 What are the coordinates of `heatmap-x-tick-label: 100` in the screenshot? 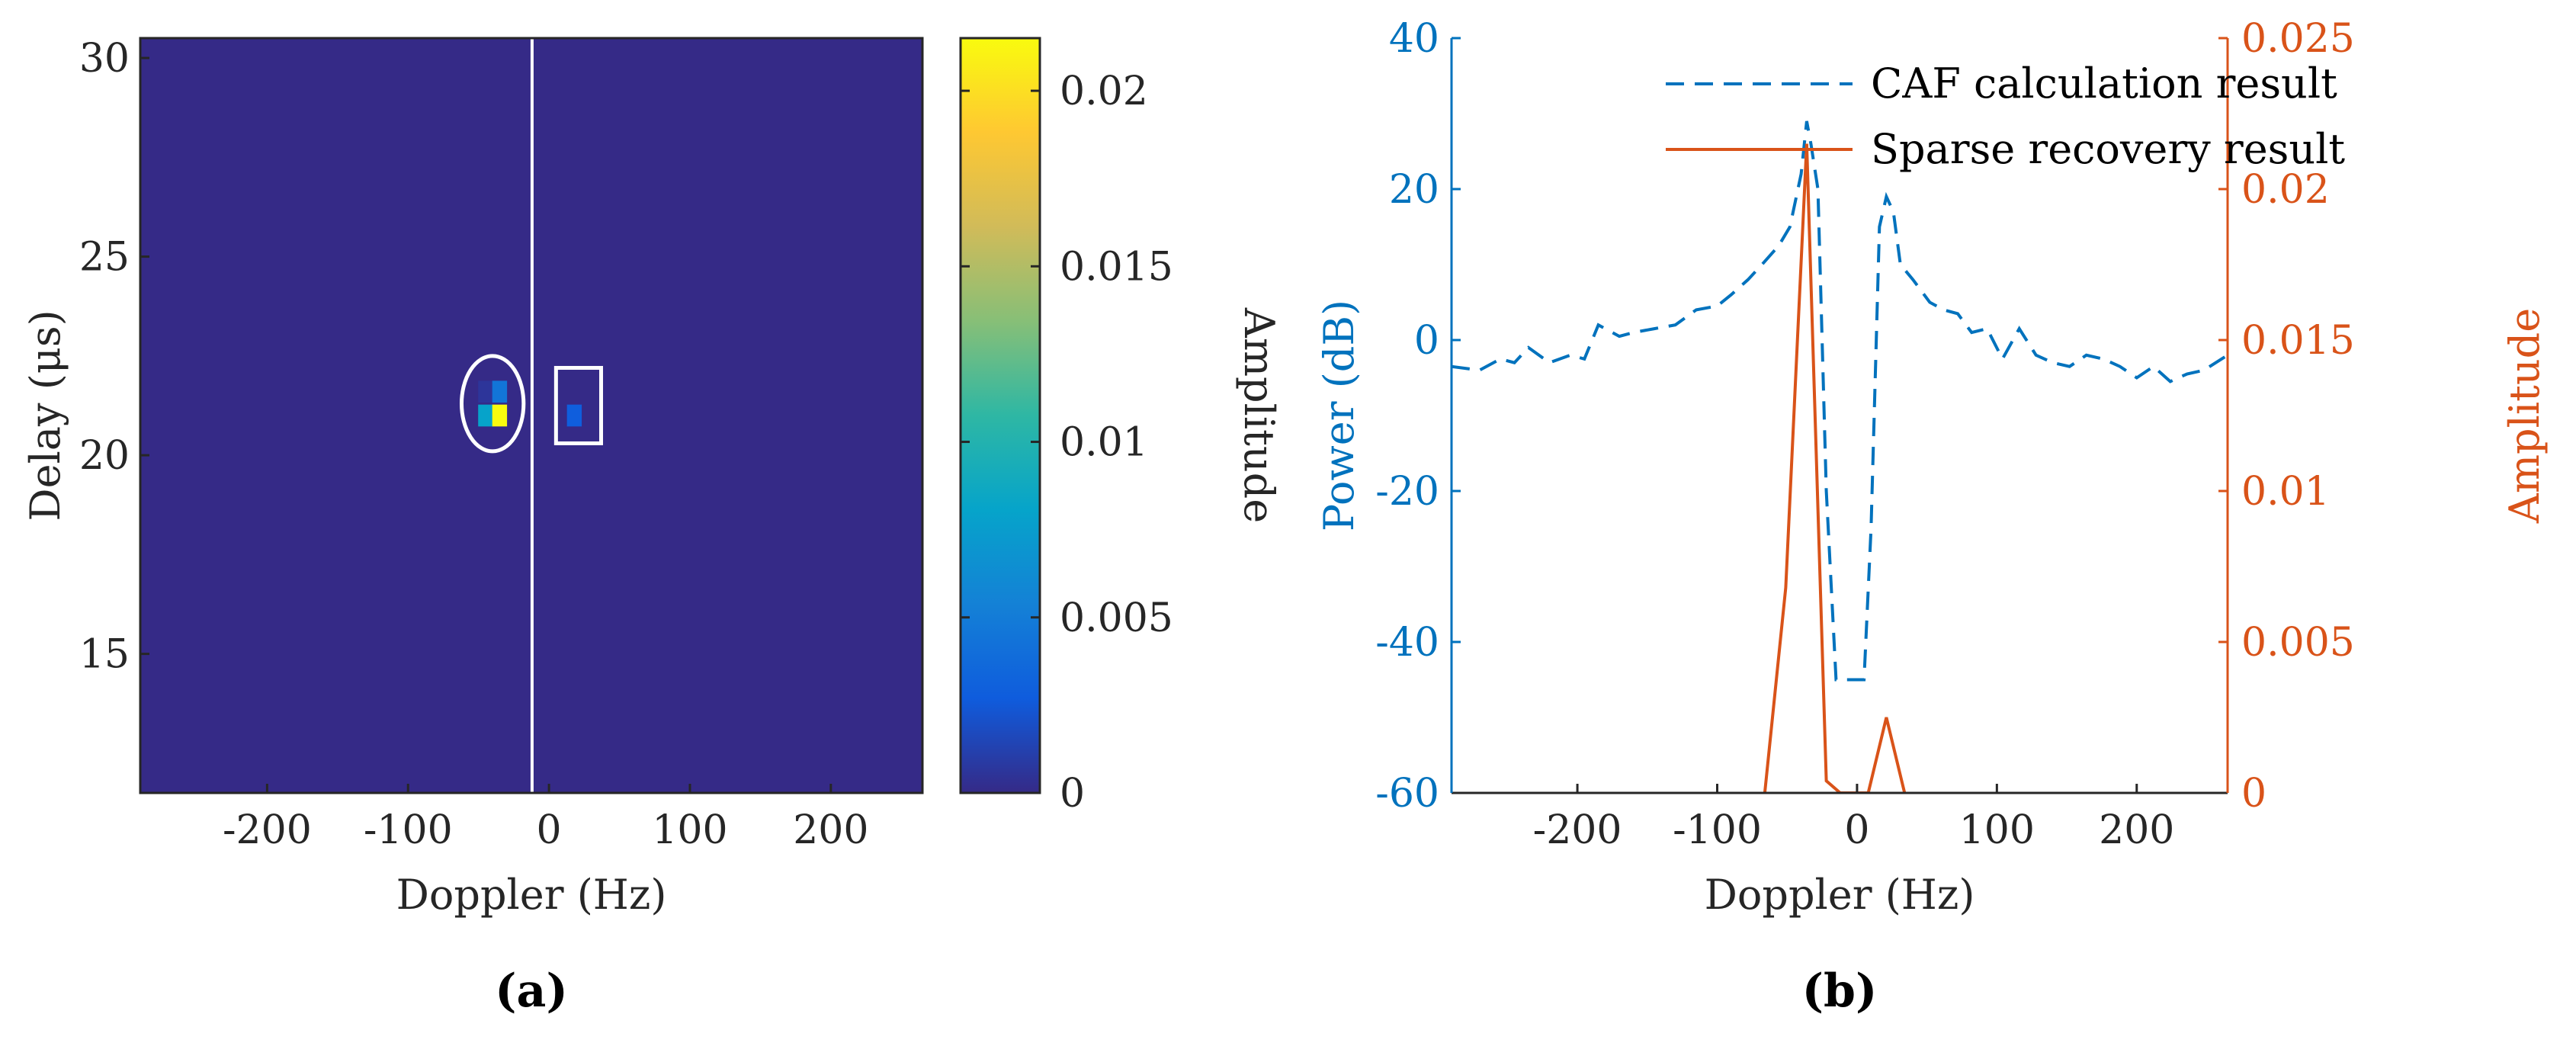 It's located at (689, 830).